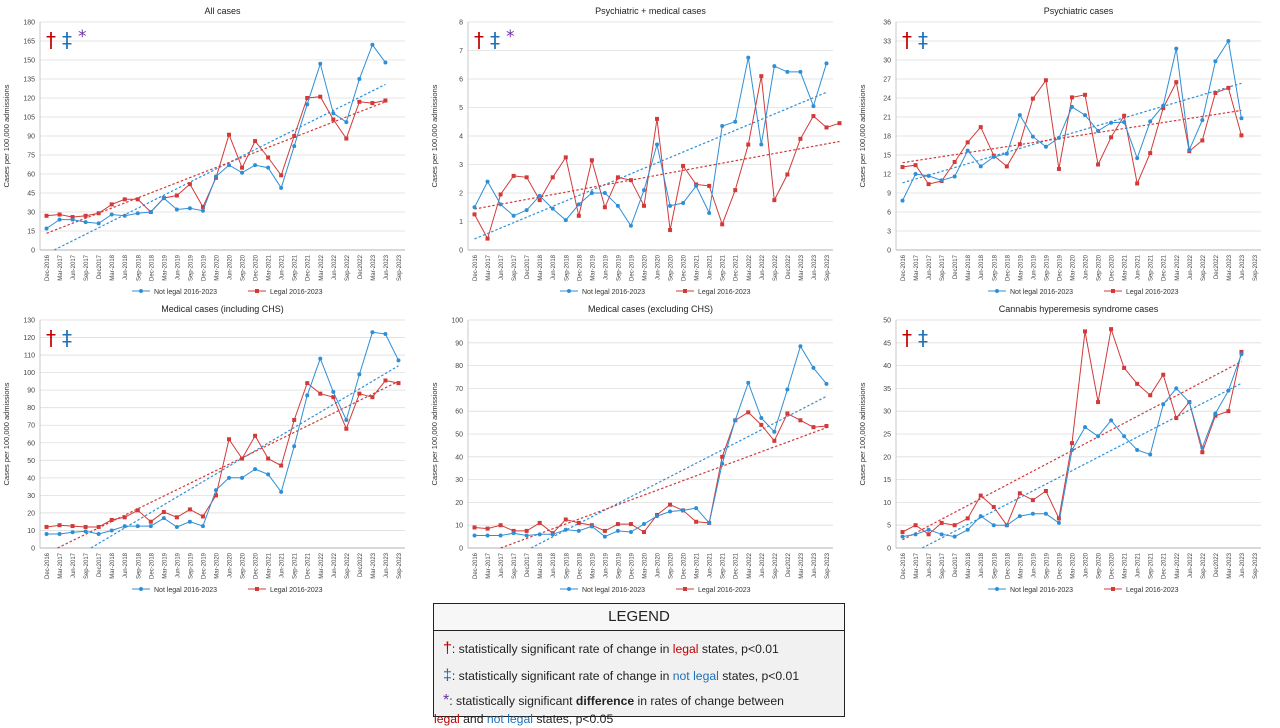  I want to click on chart-title: Psychiatric + medical cases, so click(650, 11).